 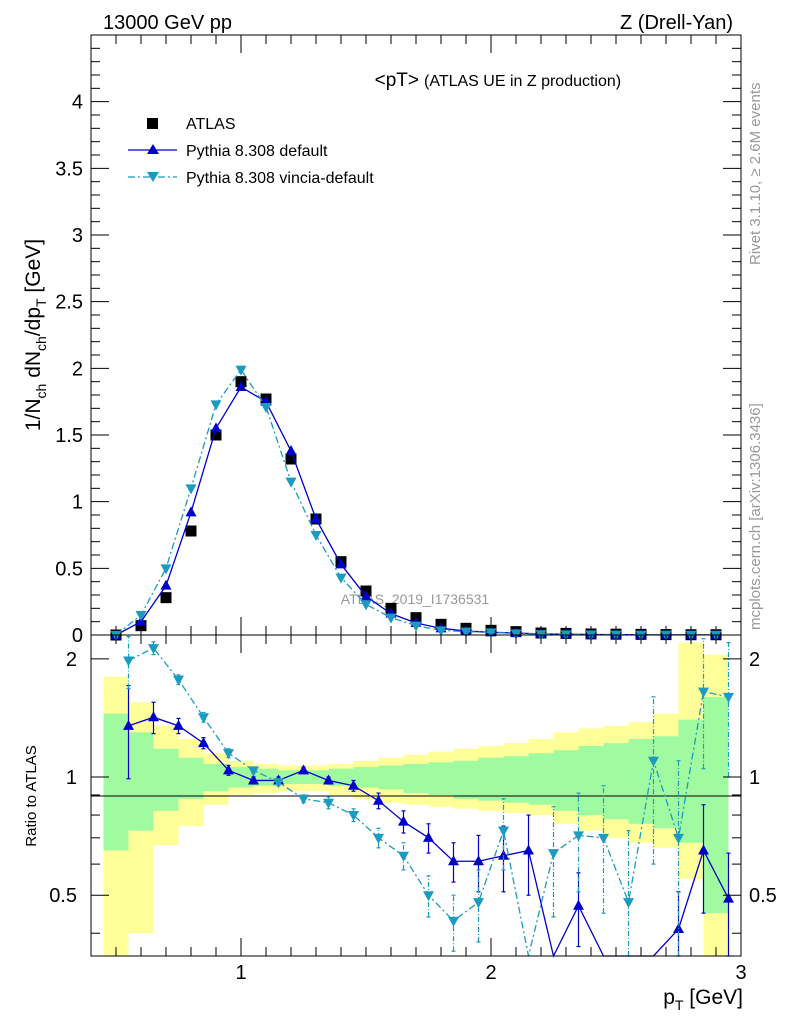 What do you see at coordinates (280, 178) in the screenshot?
I see `legend-vincia-label: Pythia 8.308 vincia-default` at bounding box center [280, 178].